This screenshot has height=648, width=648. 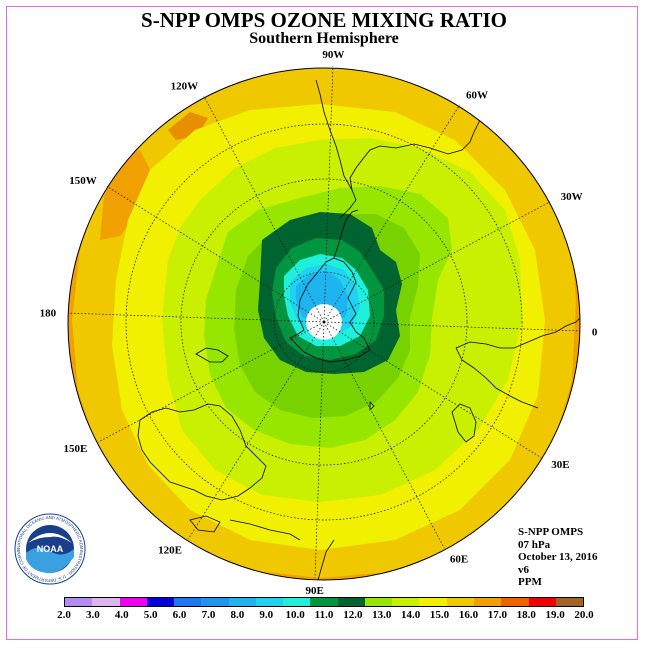 I want to click on pole-marker, so click(x=324, y=322).